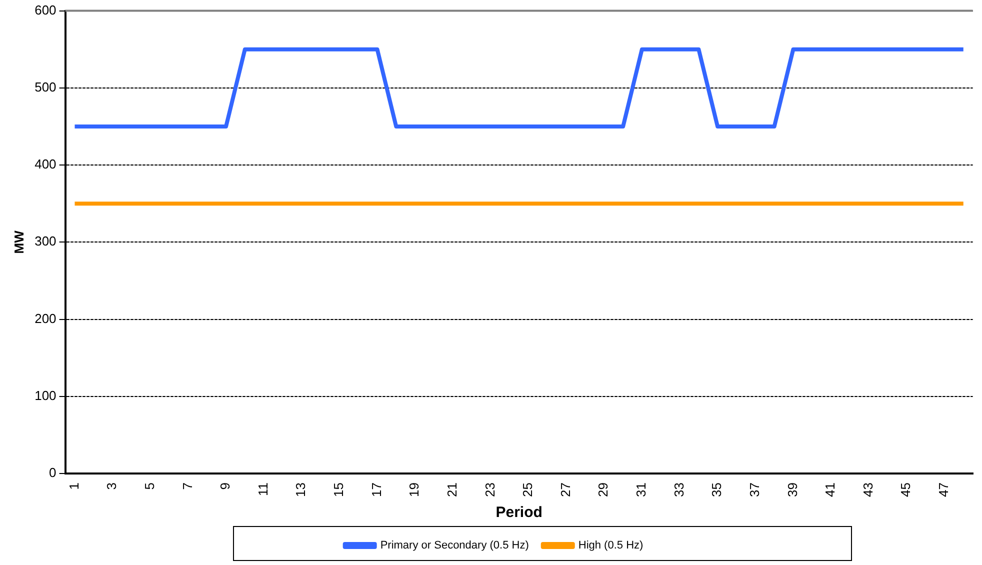 This screenshot has height=565, width=982. I want to click on x-tick-label: 37, so click(754, 490).